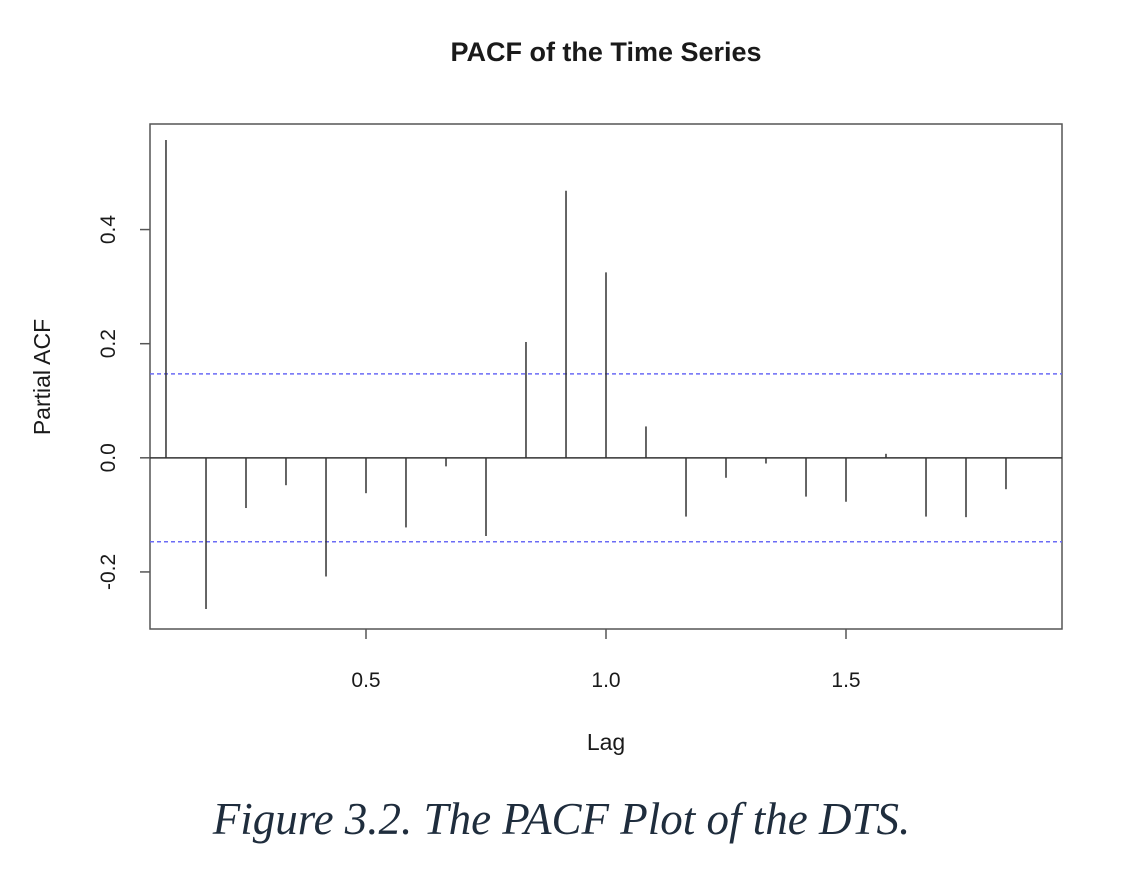 This screenshot has height=883, width=1123. Describe the element at coordinates (108, 343) in the screenshot. I see `y-tick-label: 0.2` at that location.